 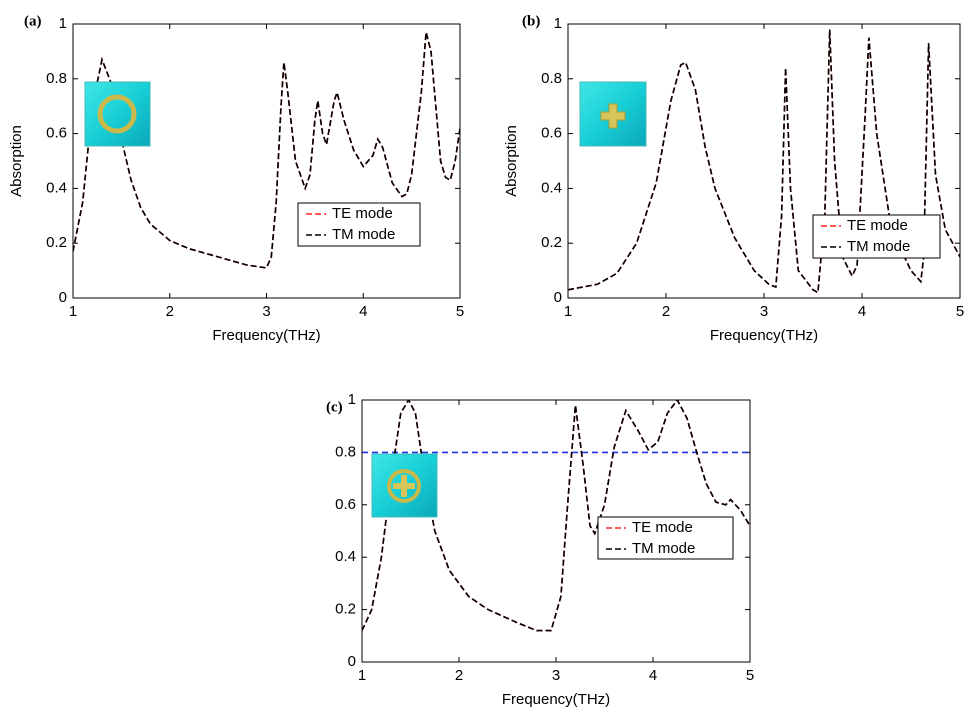 What do you see at coordinates (531, 21) in the screenshot?
I see `panel-label: (b)` at bounding box center [531, 21].